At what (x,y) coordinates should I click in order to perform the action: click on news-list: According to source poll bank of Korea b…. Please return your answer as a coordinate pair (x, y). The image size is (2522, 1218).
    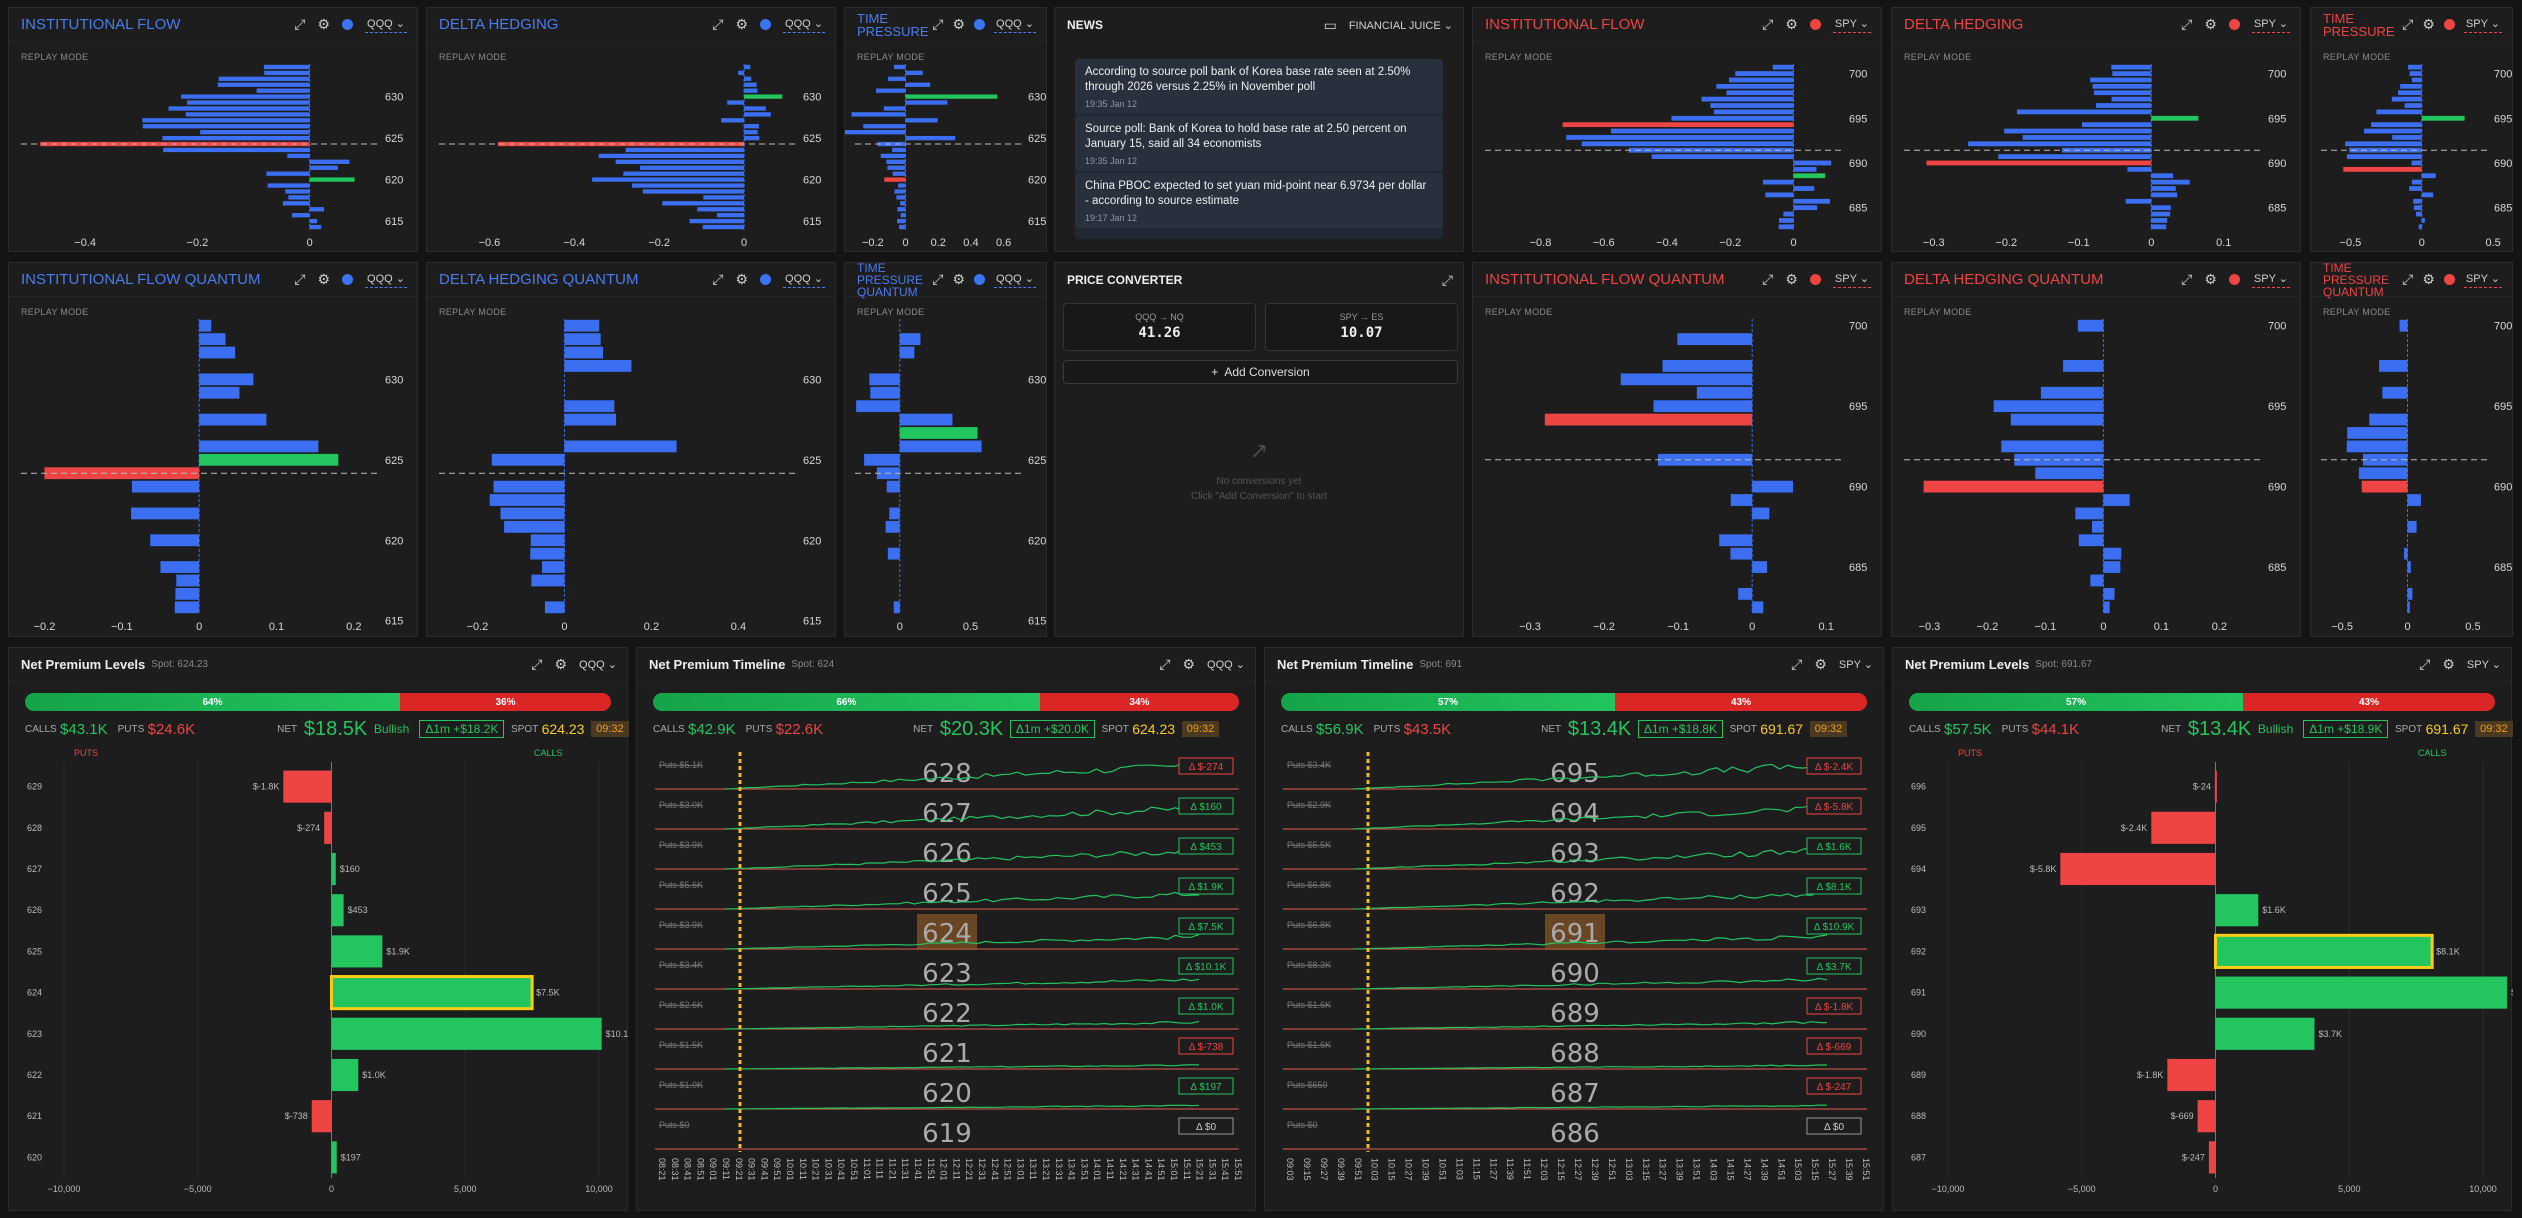
    Looking at the image, I should click on (1259, 149).